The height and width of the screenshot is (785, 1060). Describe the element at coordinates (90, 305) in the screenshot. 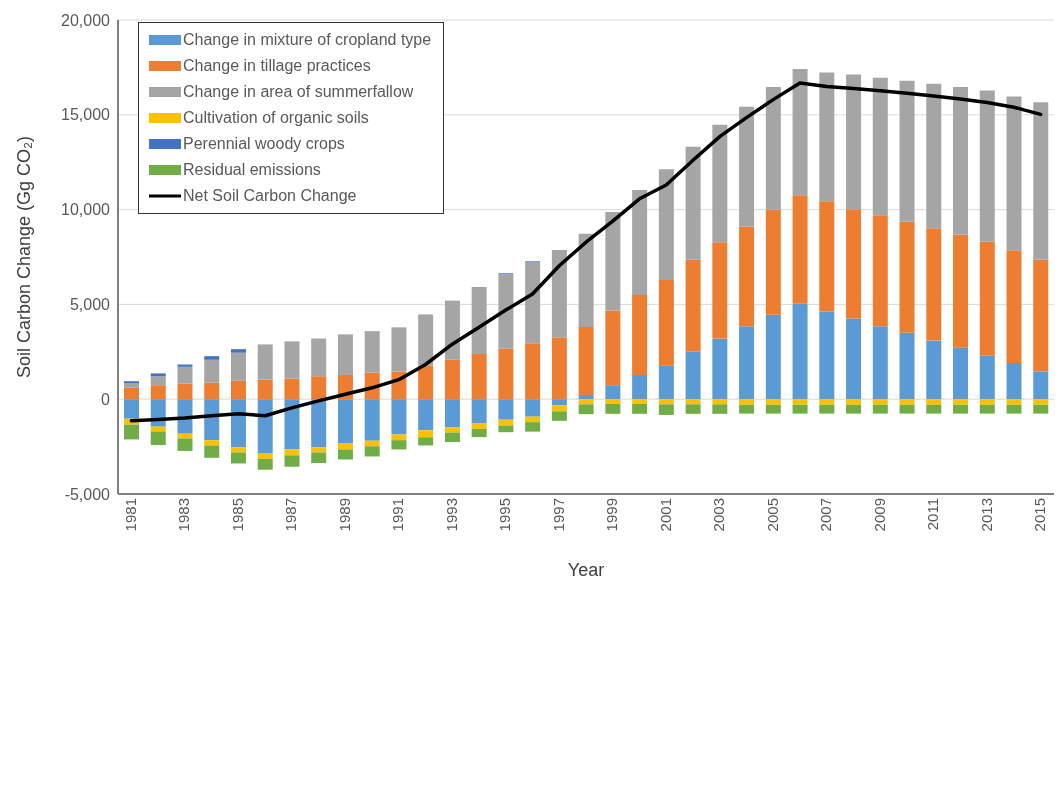

I see `y-tick-label: 5,000` at that location.